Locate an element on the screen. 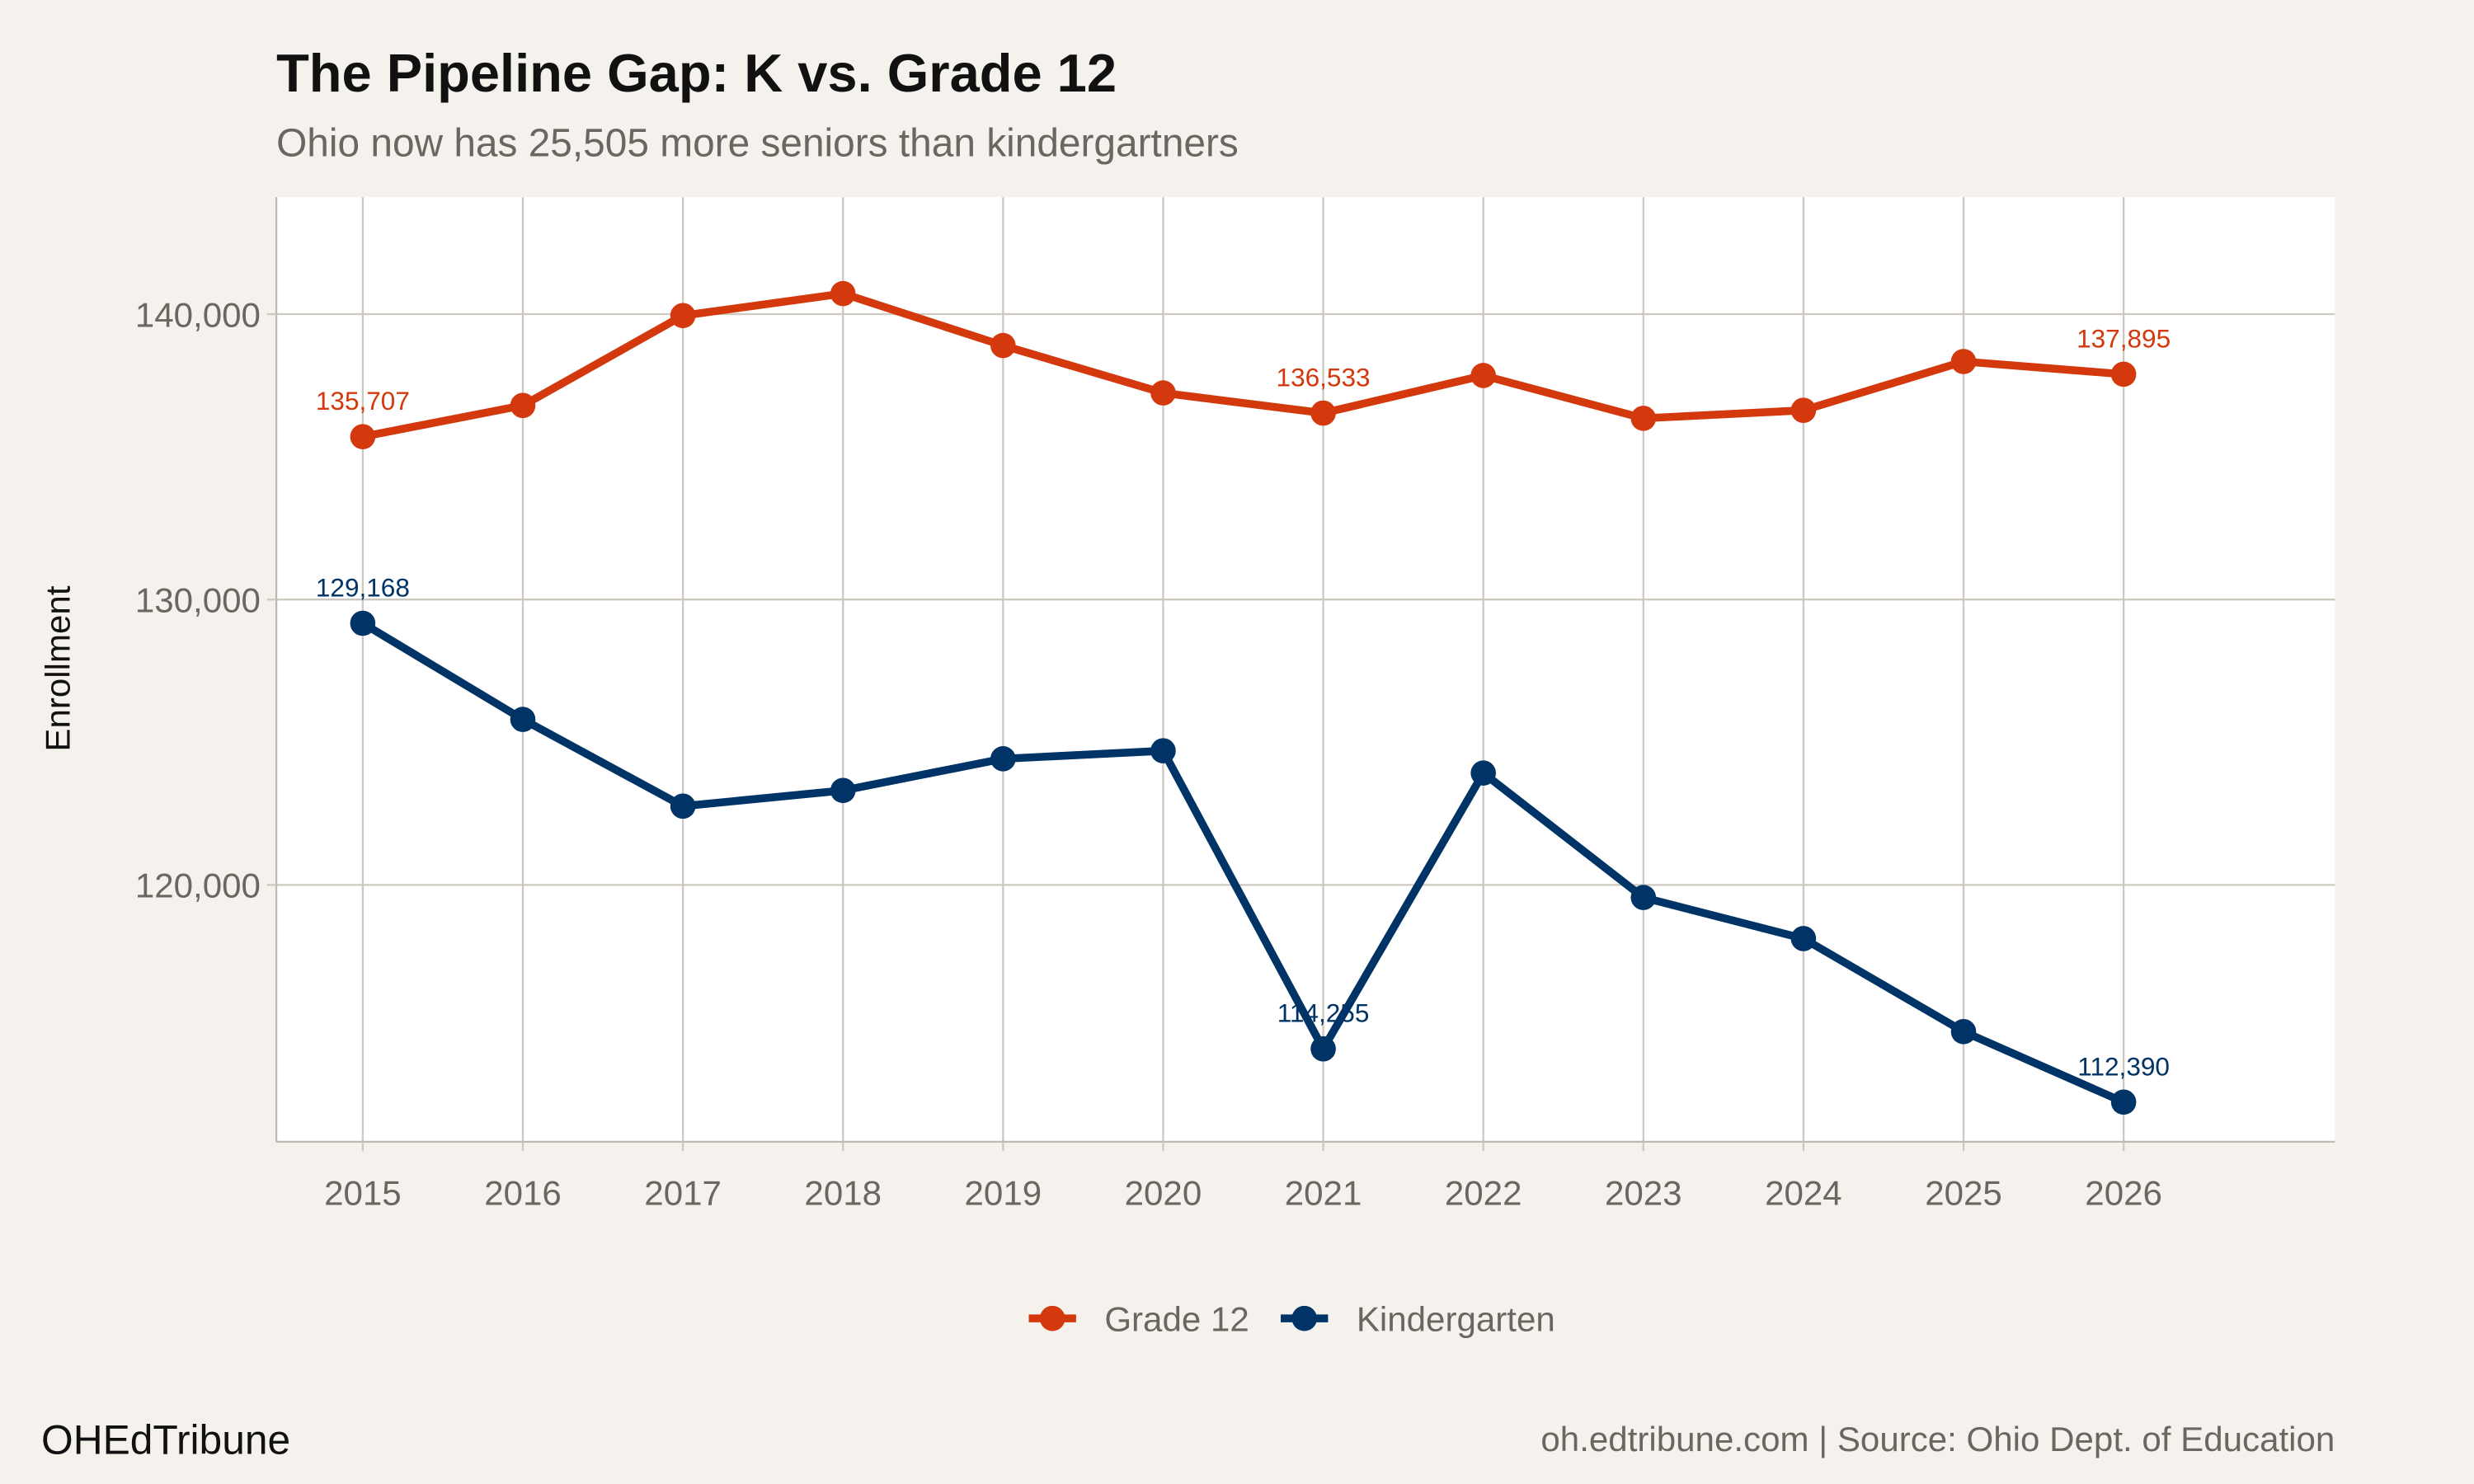  data-label: 129,168 is located at coordinates (363, 587).